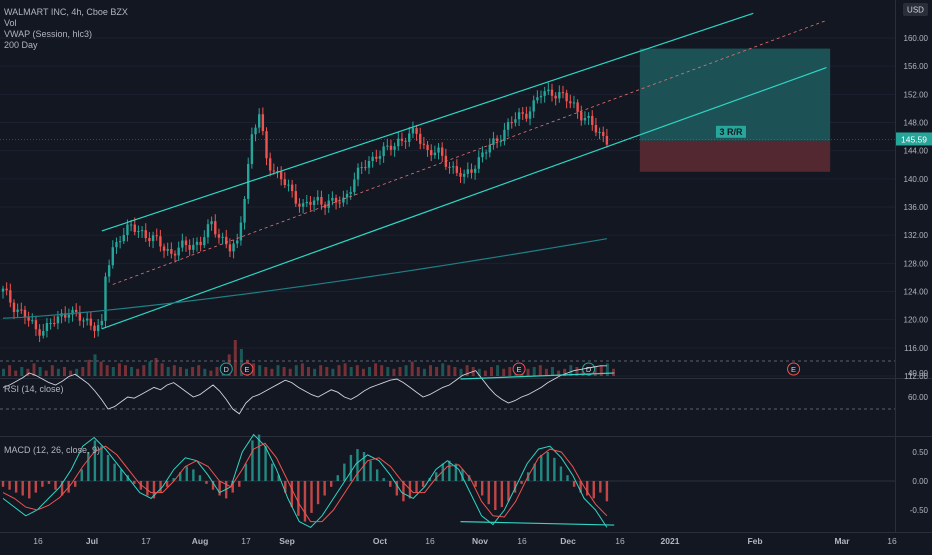 The height and width of the screenshot is (555, 932). Describe the element at coordinates (892, 541) in the screenshot. I see `time-tick-label: 16` at that location.